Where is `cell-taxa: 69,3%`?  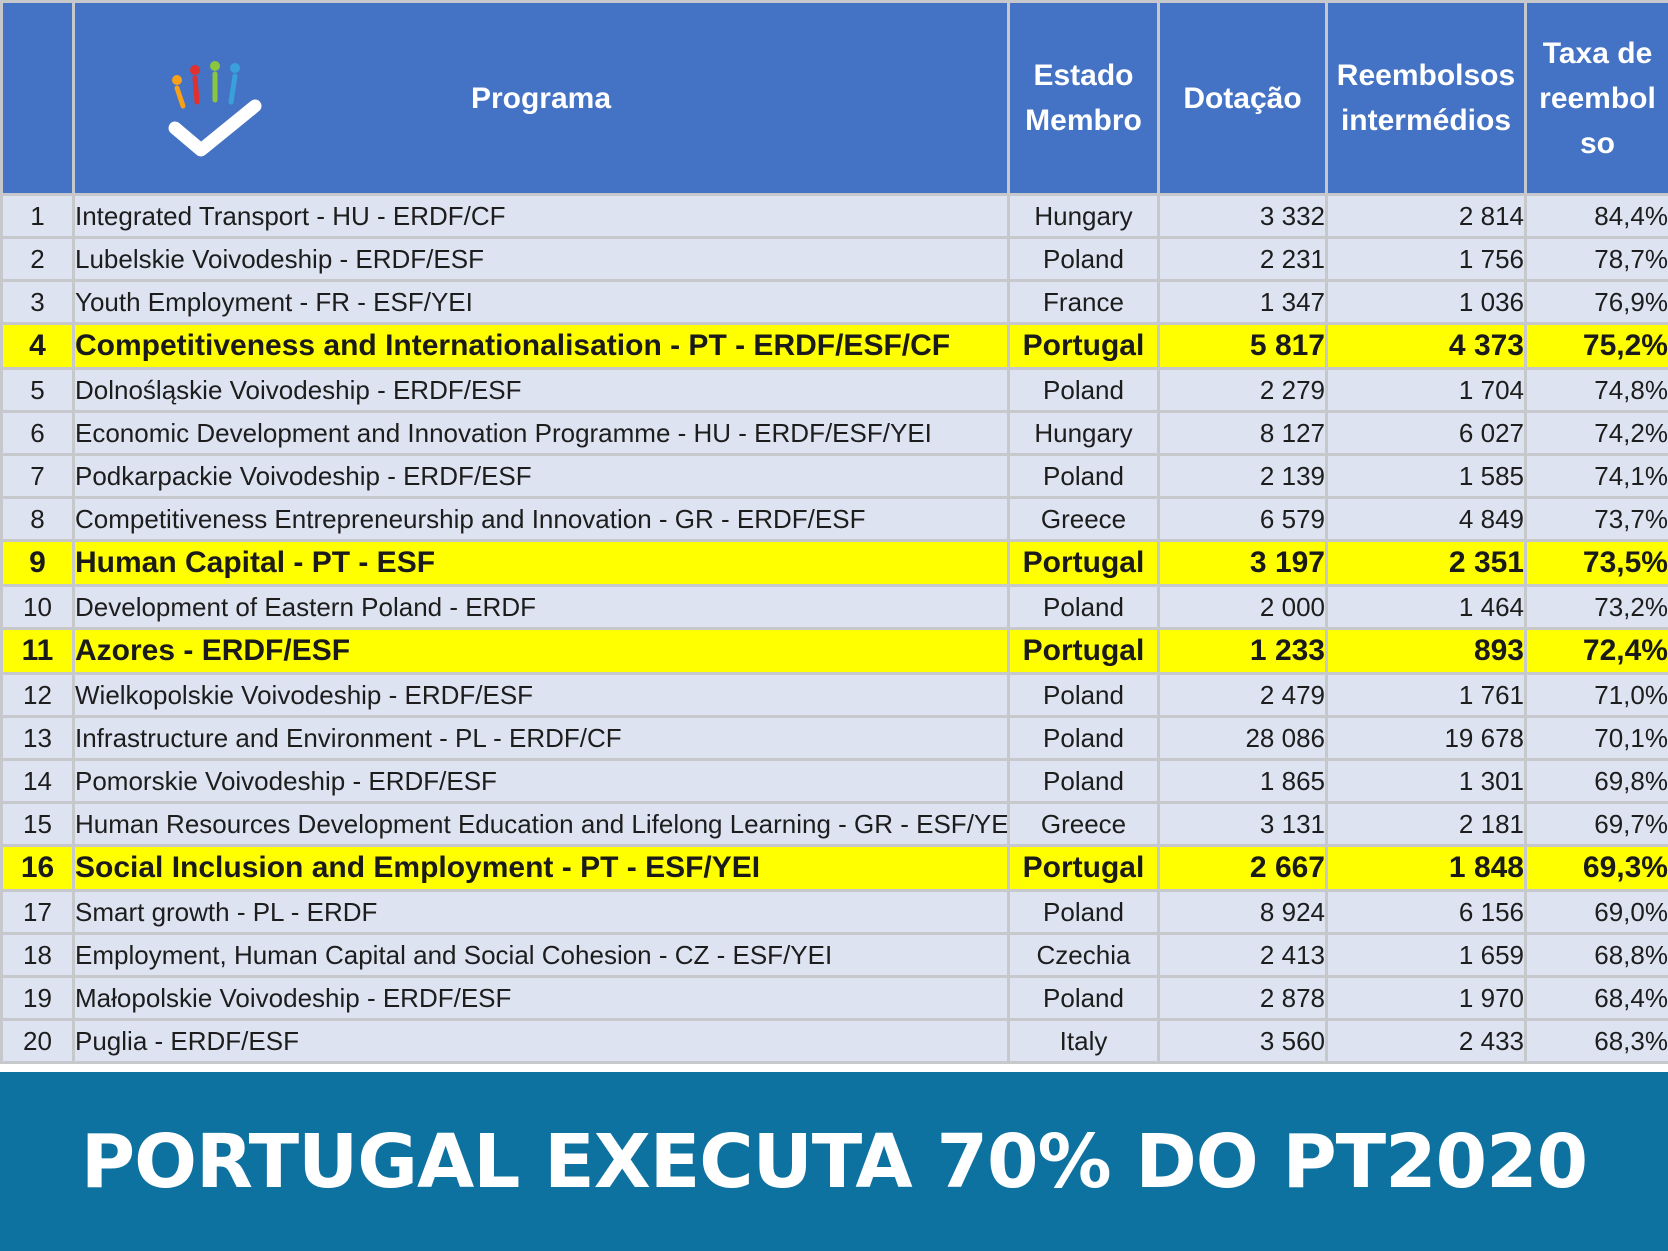
cell-taxa: 69,3% is located at coordinates (1596, 868).